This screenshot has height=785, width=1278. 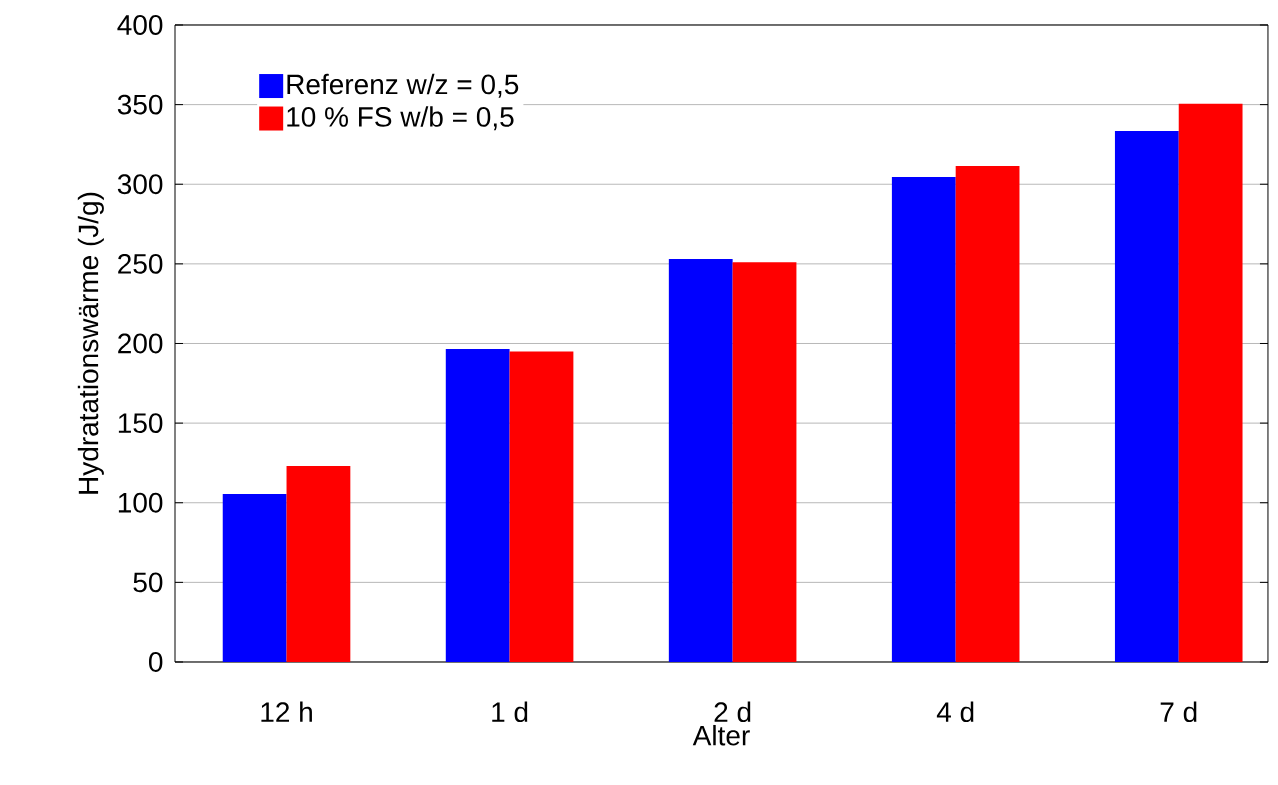 I want to click on x-tick-label: 7 d, so click(x=1178, y=712).